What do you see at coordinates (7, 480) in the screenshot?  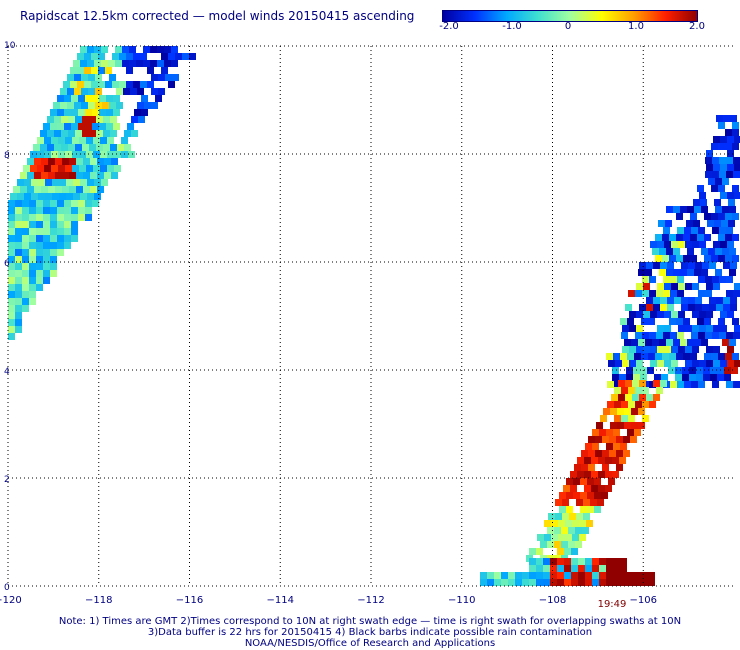 I see `y-tick-label: 2` at bounding box center [7, 480].